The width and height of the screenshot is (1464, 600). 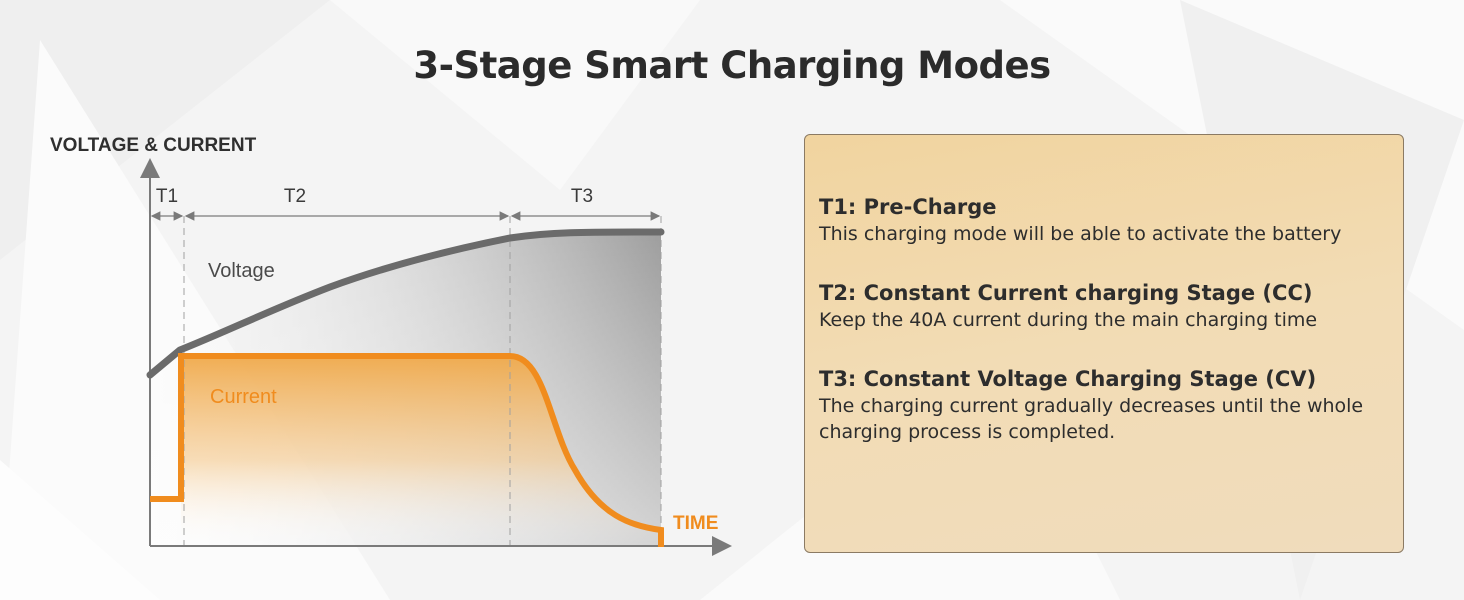 I want to click on series-label-current: Current, so click(x=243, y=397).